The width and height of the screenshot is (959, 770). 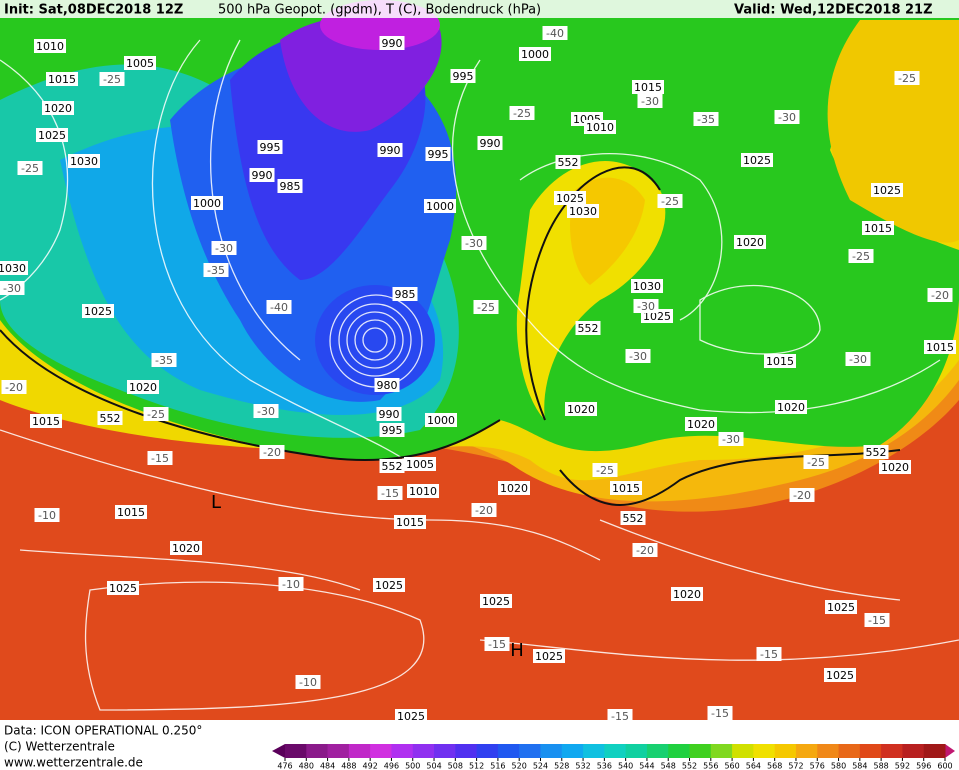 I want to click on colorbar-tick-label: 576, so click(x=817, y=766).